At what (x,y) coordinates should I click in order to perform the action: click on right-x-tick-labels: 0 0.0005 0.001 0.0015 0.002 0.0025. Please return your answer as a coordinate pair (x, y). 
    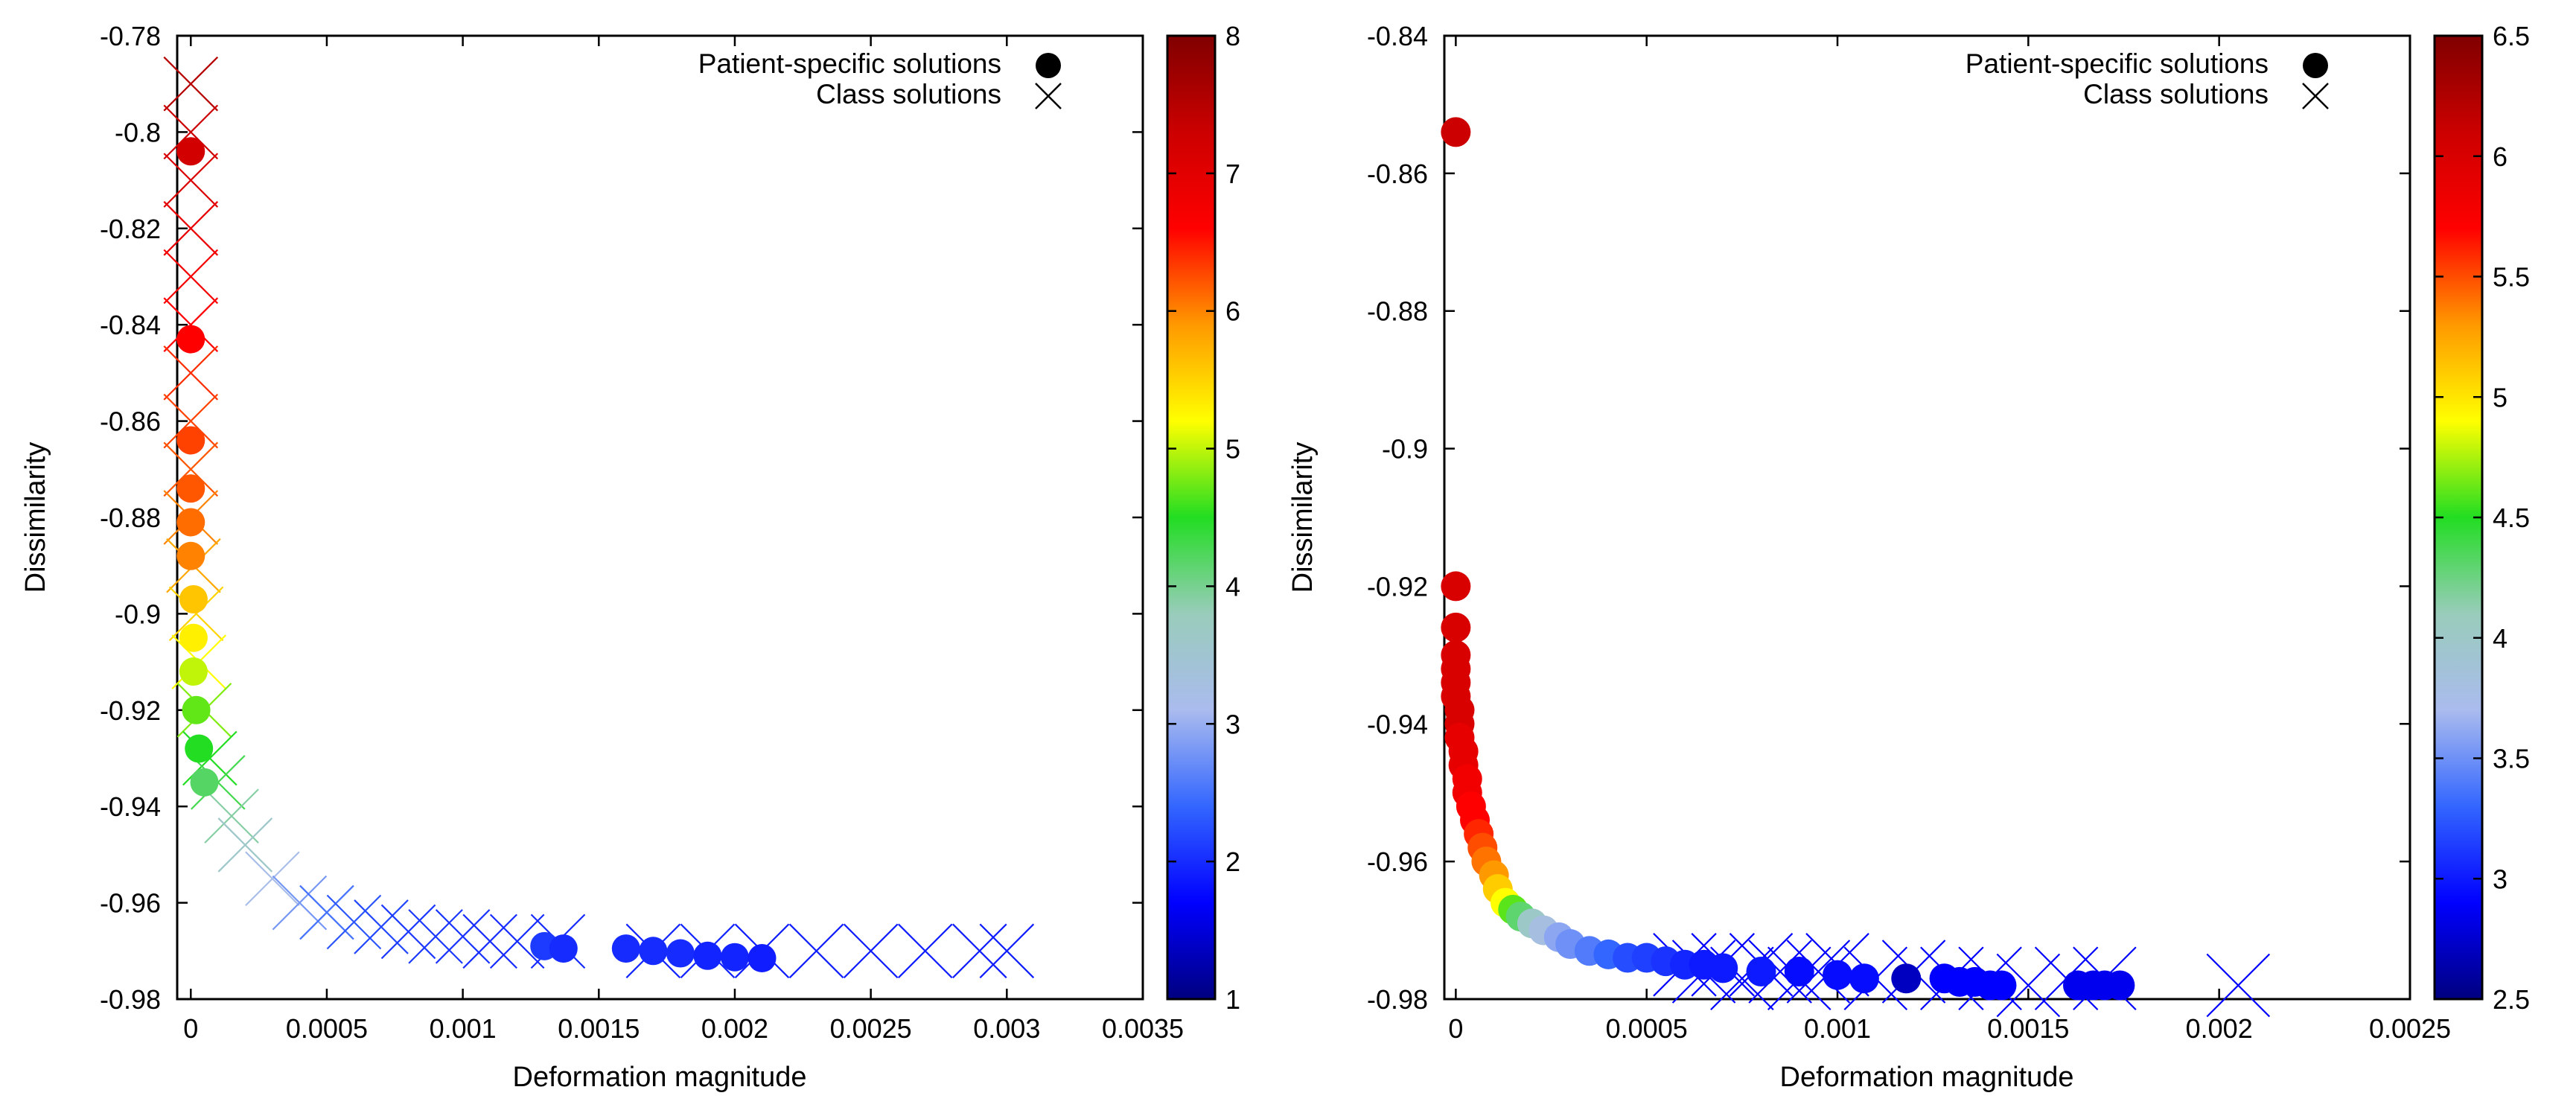
    Looking at the image, I should click on (1949, 1028).